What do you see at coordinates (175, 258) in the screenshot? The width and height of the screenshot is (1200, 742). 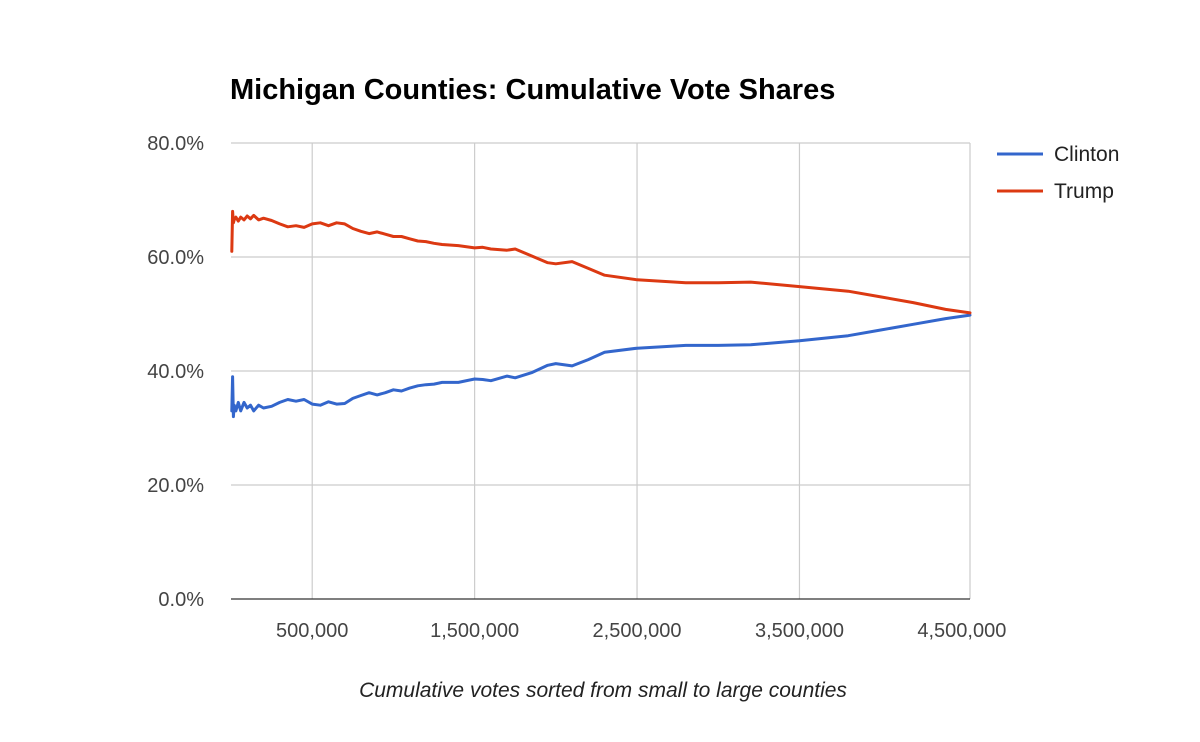 I see `y-tick-label: 60.0%` at bounding box center [175, 258].